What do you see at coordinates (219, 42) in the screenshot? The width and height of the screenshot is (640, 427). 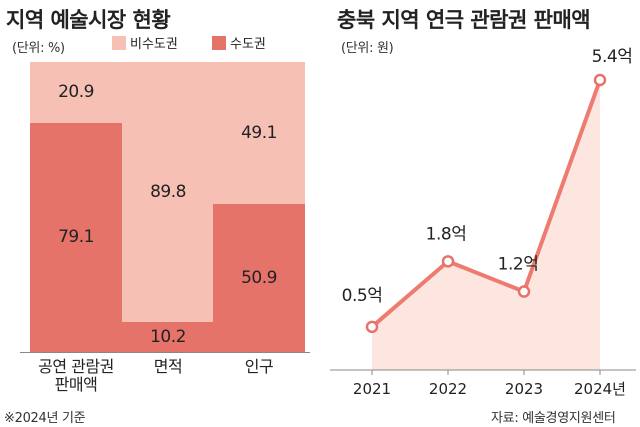 I see `legend-swatch-metro` at bounding box center [219, 42].